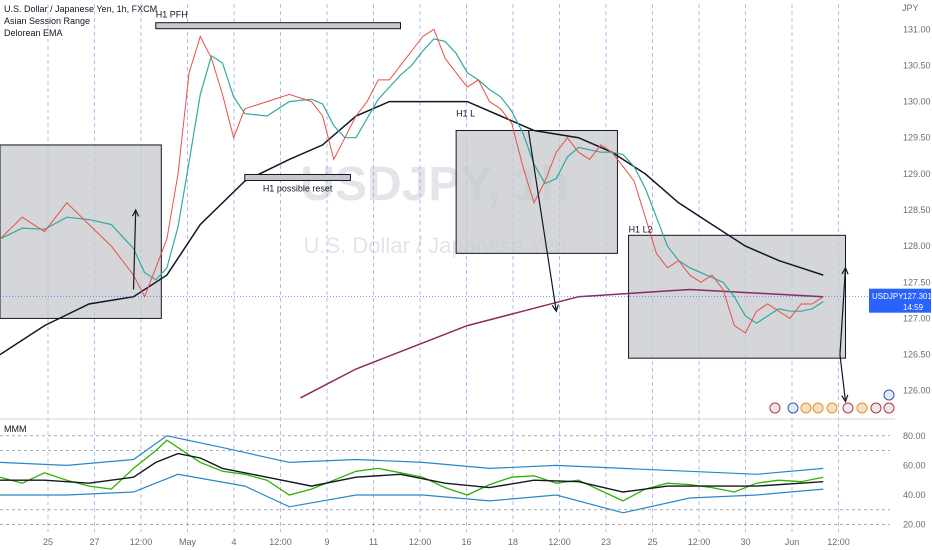 This screenshot has height=550, width=932. What do you see at coordinates (917, 138) in the screenshot?
I see `y-tick-label: 129.50` at bounding box center [917, 138].